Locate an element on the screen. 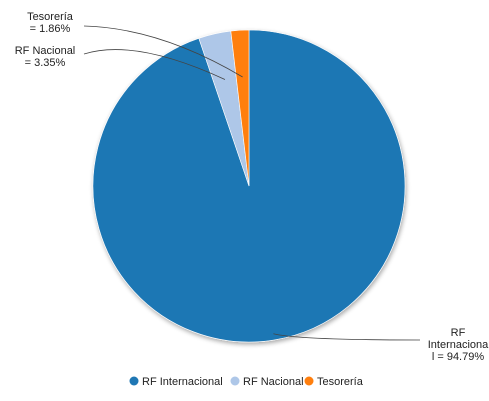 This screenshot has height=401, width=489. leader-line-rf-internacional is located at coordinates (347, 337).